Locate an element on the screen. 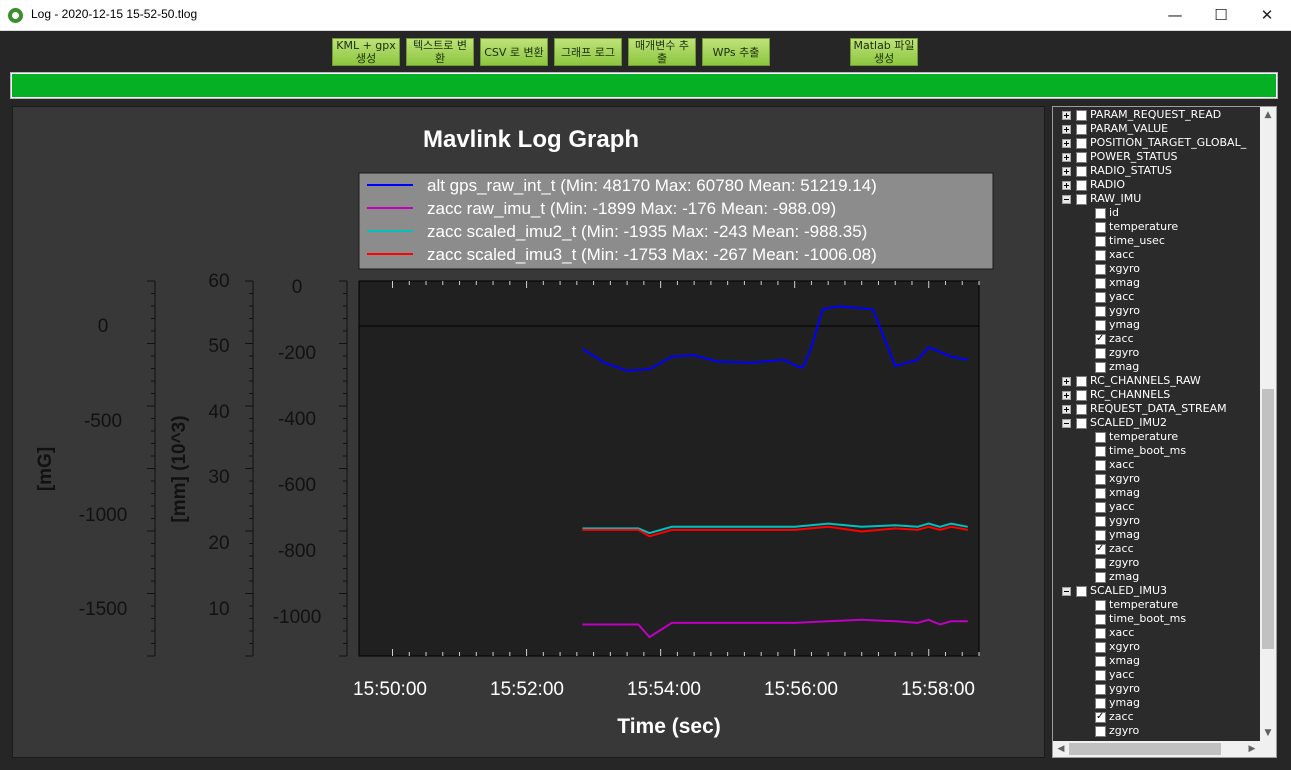 This screenshot has height=770, width=1291. create-kml-gpx-button: KML + gpx 생성 is located at coordinates (366, 52).